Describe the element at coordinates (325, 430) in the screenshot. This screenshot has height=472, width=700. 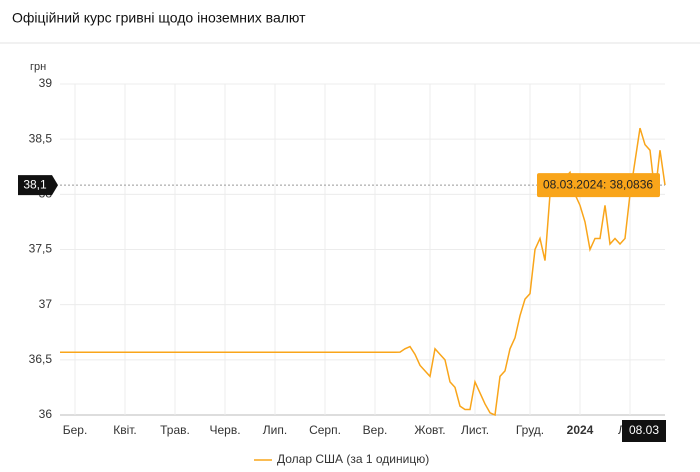
I see `x-tick-label: Серп.` at that location.